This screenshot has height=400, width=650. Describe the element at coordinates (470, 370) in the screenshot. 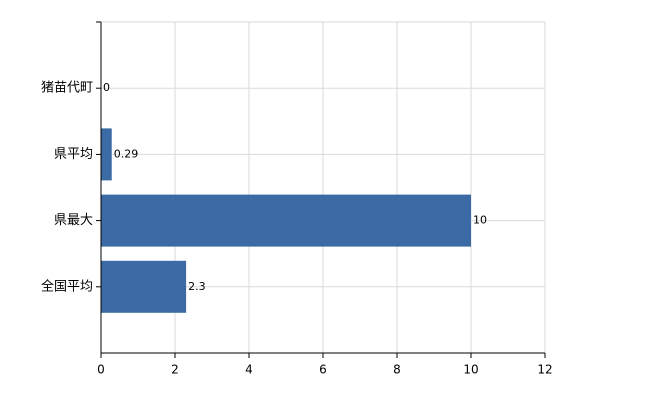

I see `x-tick-label: 10` at that location.